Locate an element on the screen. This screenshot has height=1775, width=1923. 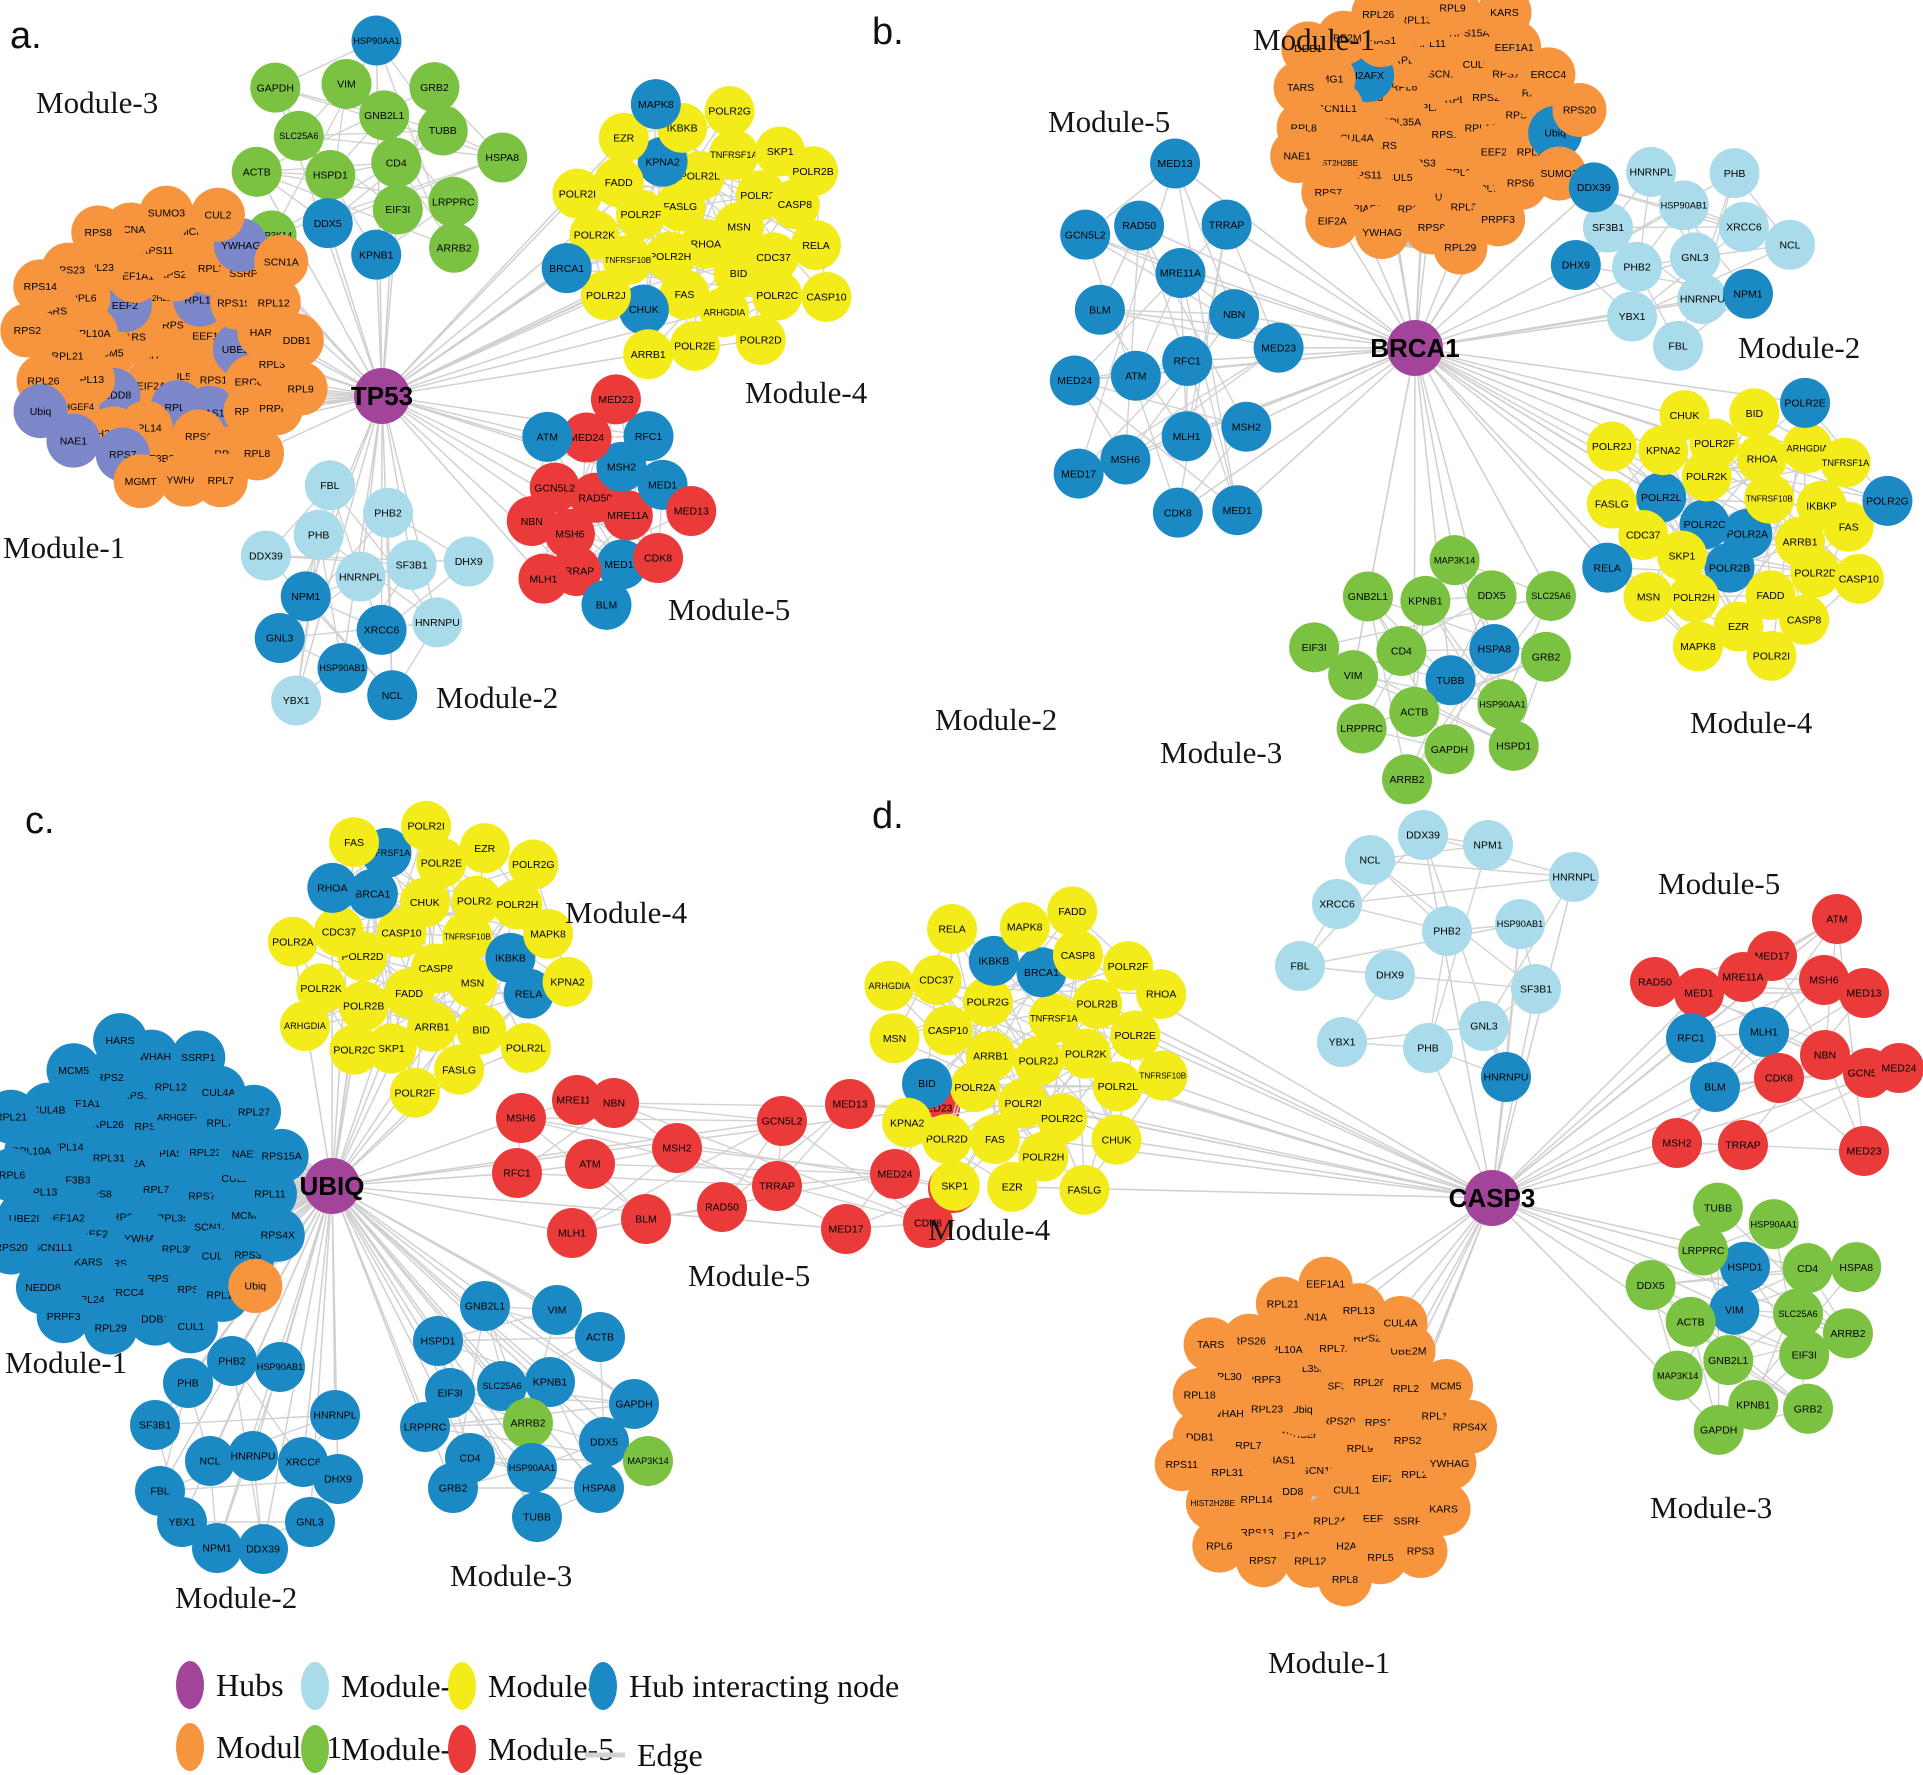
node-CDK8: CDK8 is located at coordinates (658, 558).